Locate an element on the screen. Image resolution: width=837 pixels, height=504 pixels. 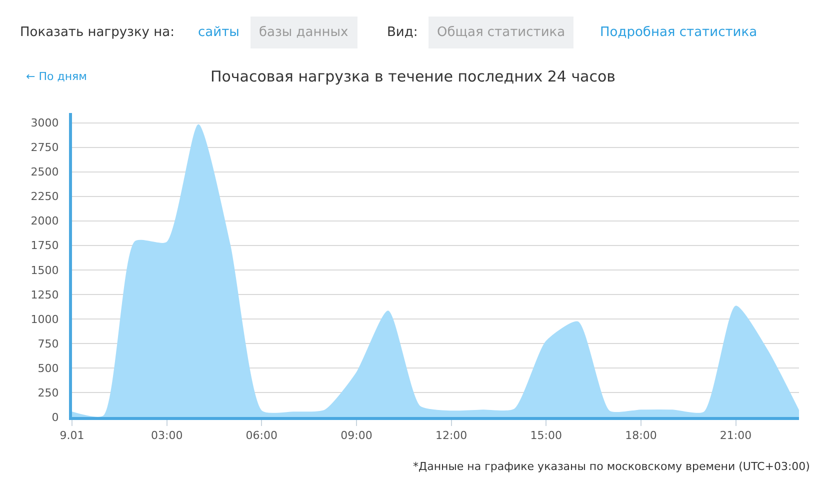
text: Общая статистика is located at coordinates (501, 32).